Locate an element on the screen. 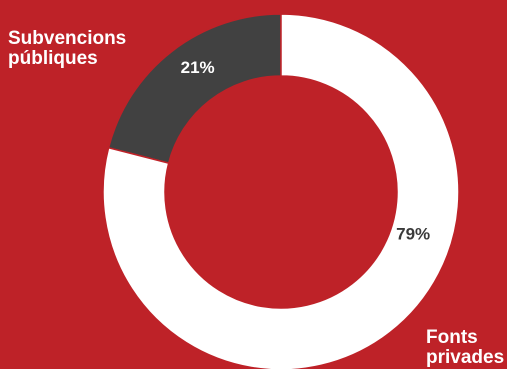 This screenshot has width=507, height=369. category-label-fonts-privades: Fonts privades is located at coordinates (465, 348).